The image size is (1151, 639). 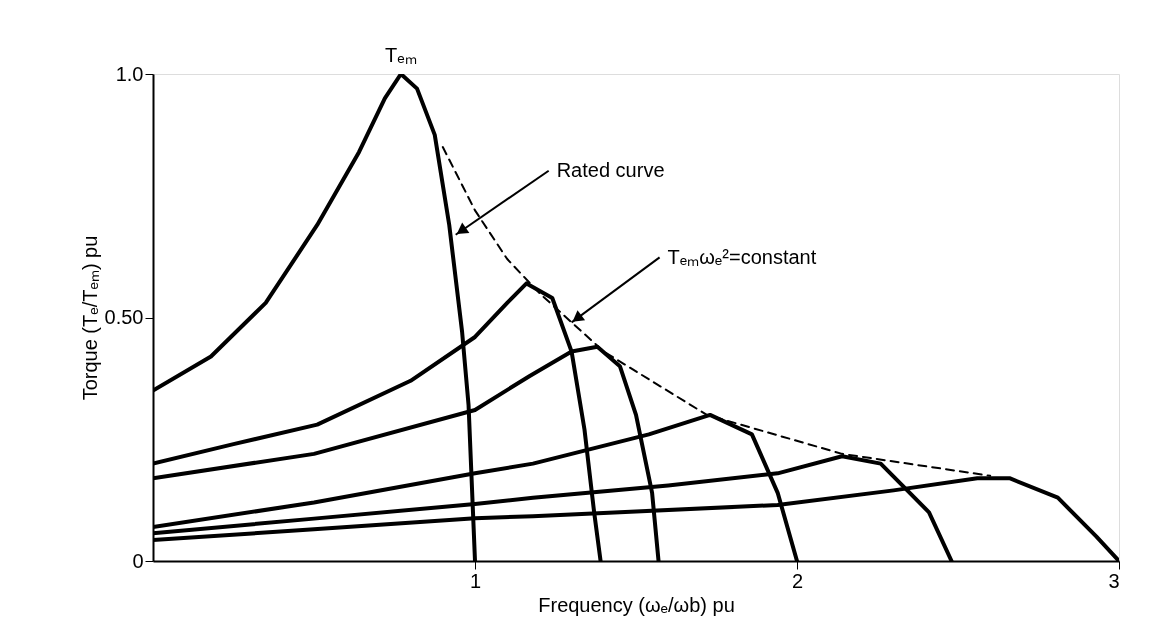 I want to click on y-tick-label: 1.0, so click(x=129, y=73).